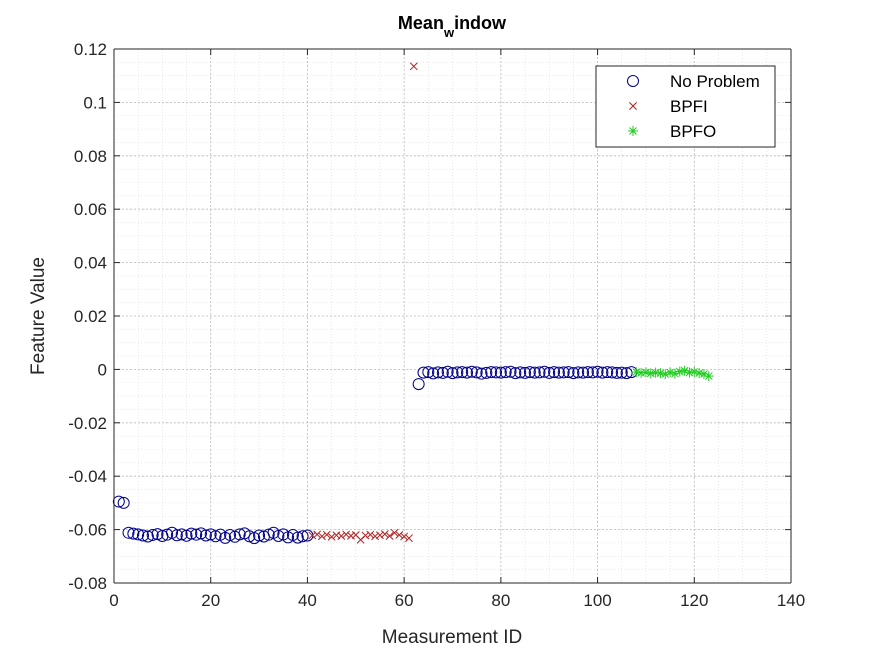 Image resolution: width=875 pixels, height=661 pixels. What do you see at coordinates (87, 423) in the screenshot?
I see `y-tick-label: -0.02` at bounding box center [87, 423].